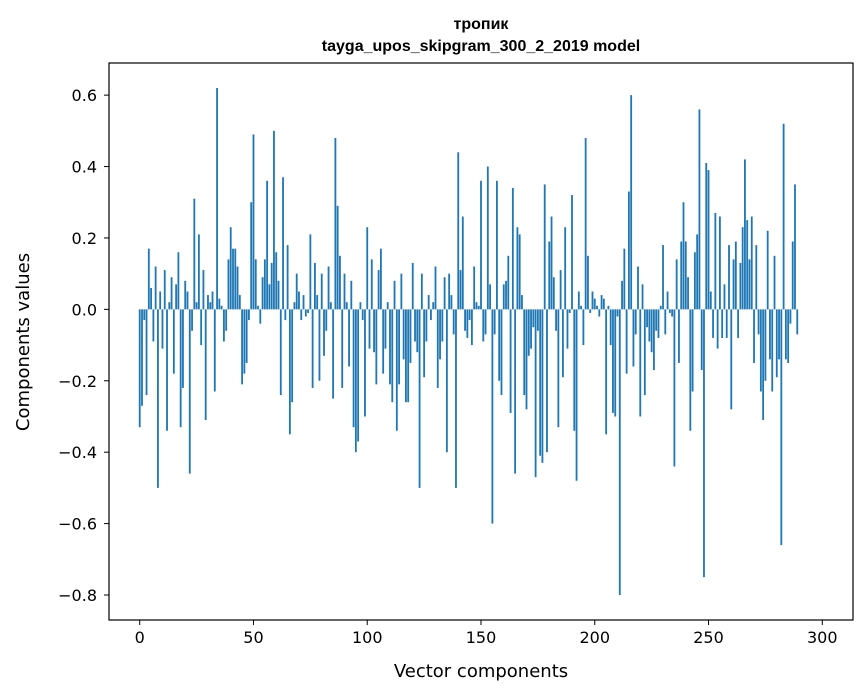  Describe the element at coordinates (367, 637) in the screenshot. I see `x-tick-label: 100` at that location.